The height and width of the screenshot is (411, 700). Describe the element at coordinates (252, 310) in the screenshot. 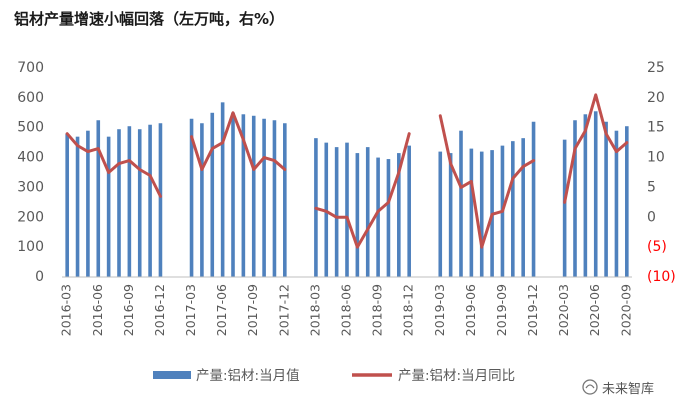

I see `x-tick-label: 2017-09` at that location.